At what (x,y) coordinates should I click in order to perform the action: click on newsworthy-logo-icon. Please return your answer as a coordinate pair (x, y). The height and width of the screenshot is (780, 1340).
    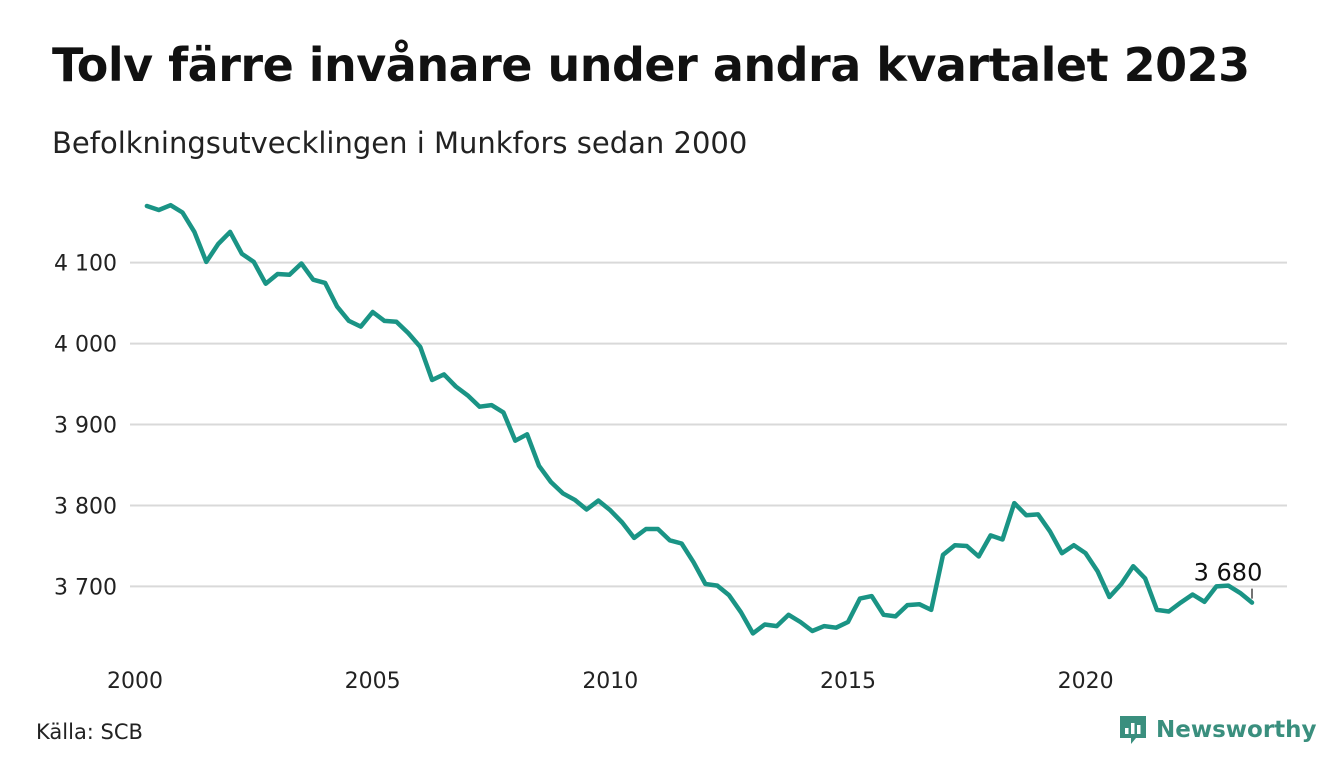
    Looking at the image, I should click on (1133, 730).